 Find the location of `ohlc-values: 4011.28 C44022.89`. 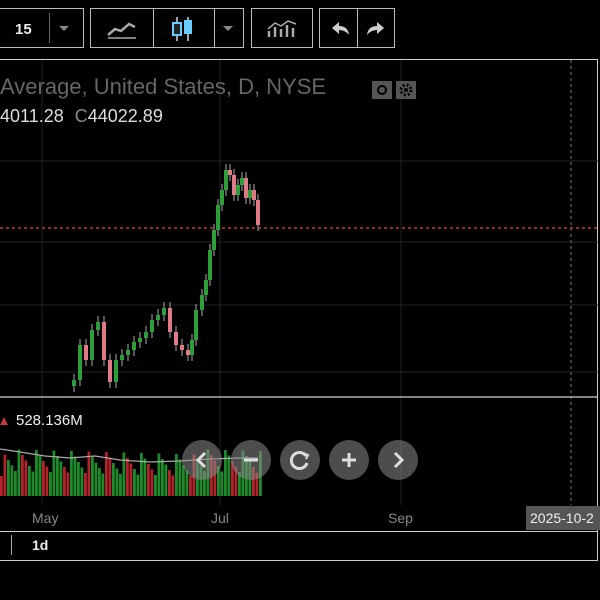

ohlc-values: 4011.28 C44022.89 is located at coordinates (81, 116).